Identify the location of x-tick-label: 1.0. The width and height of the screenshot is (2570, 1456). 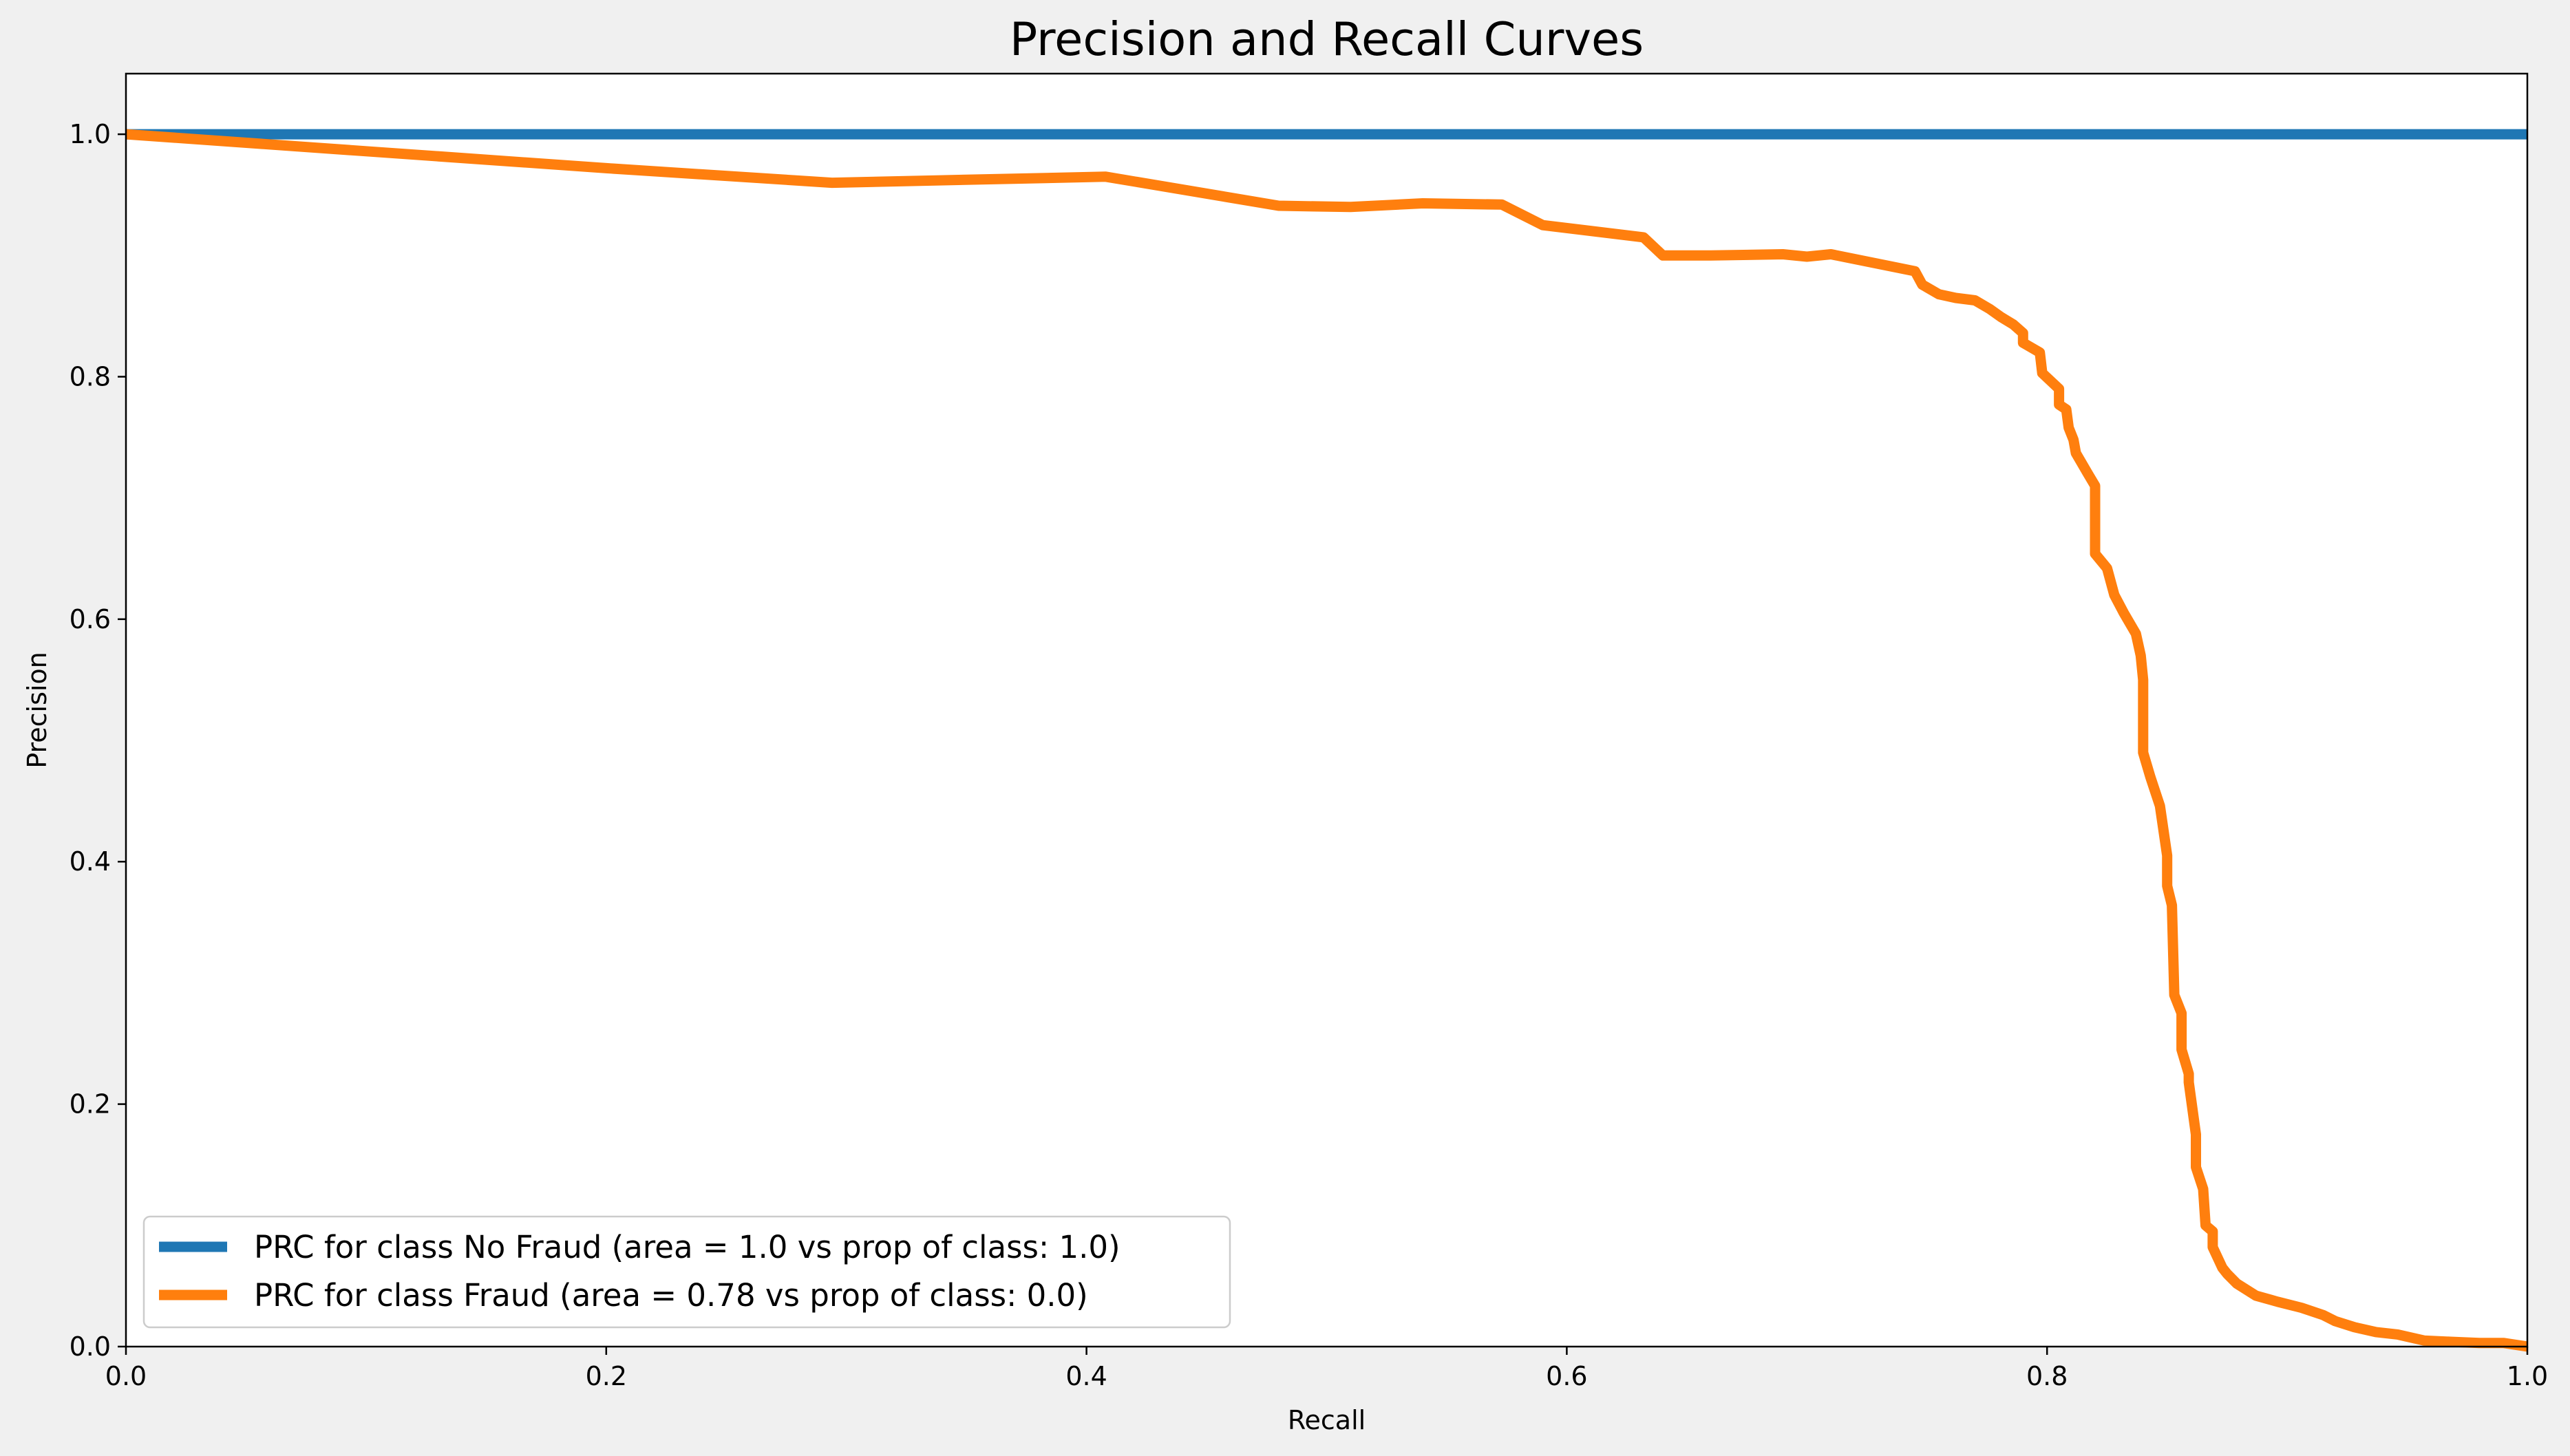
(2527, 1376).